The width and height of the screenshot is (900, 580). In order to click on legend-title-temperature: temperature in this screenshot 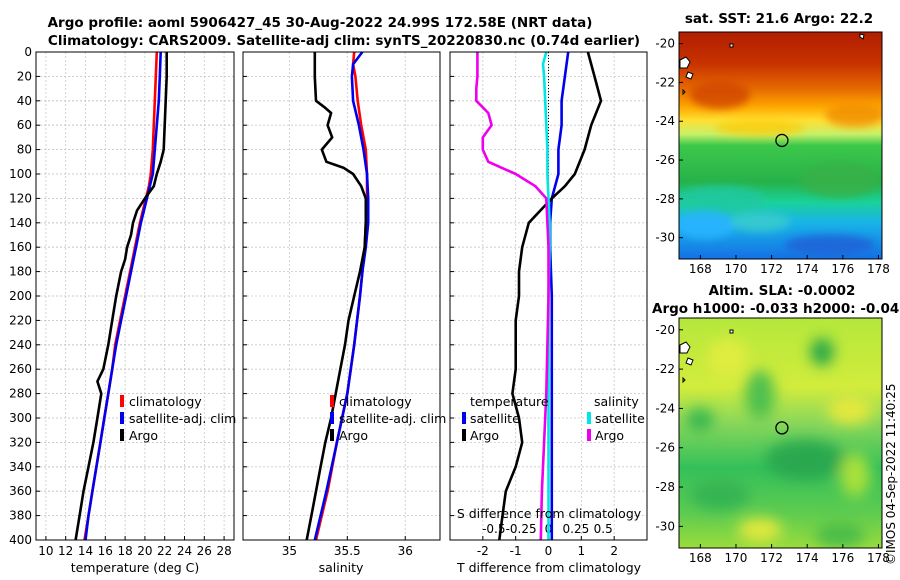, I will do `click(509, 401)`.